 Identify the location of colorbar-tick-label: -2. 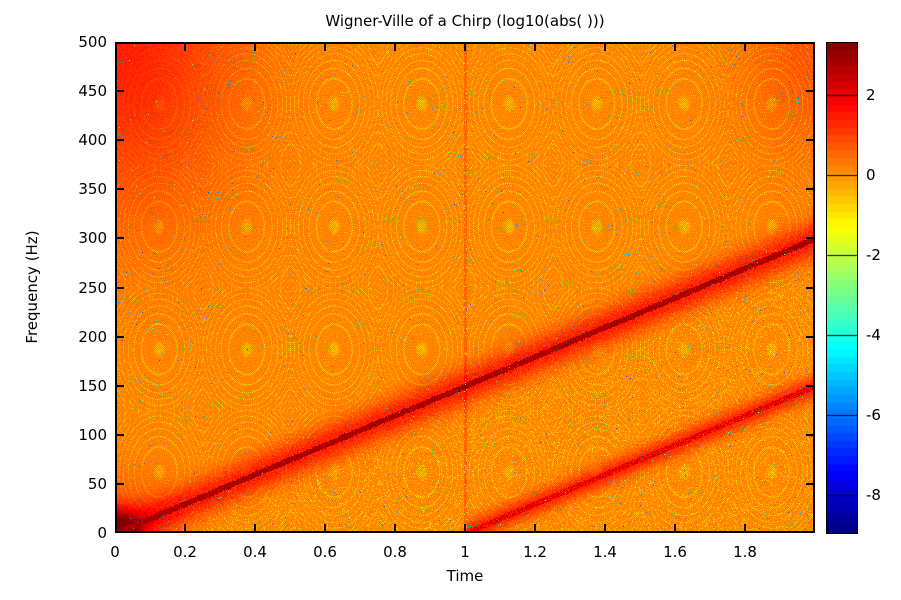
(873, 255).